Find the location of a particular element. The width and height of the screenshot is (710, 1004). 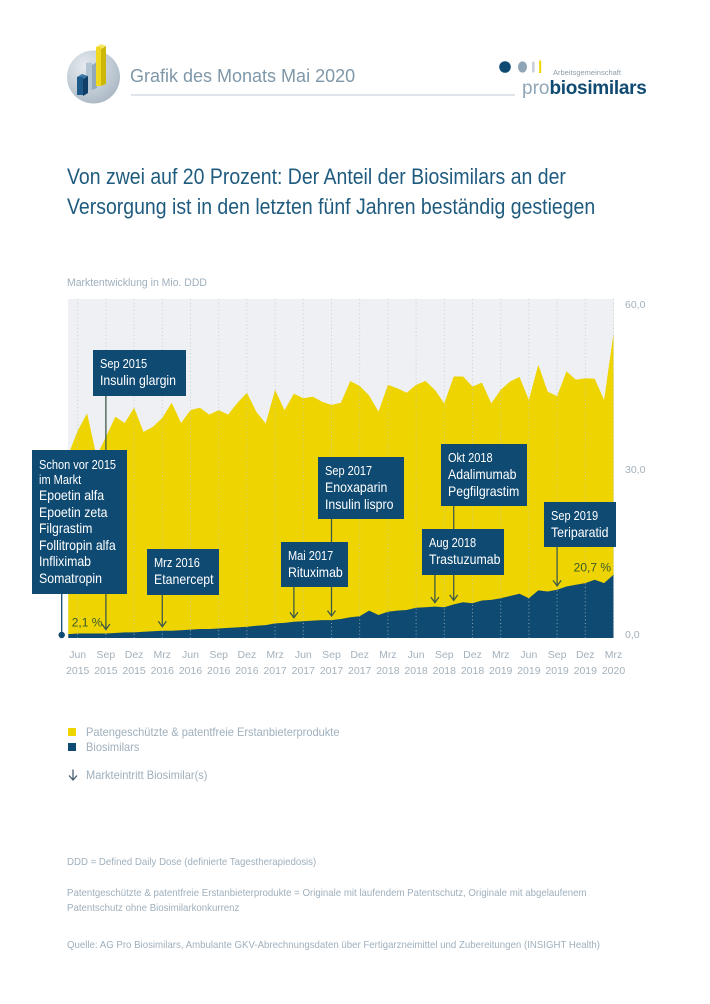

annotation-date: im Markt is located at coordinates (60, 479).